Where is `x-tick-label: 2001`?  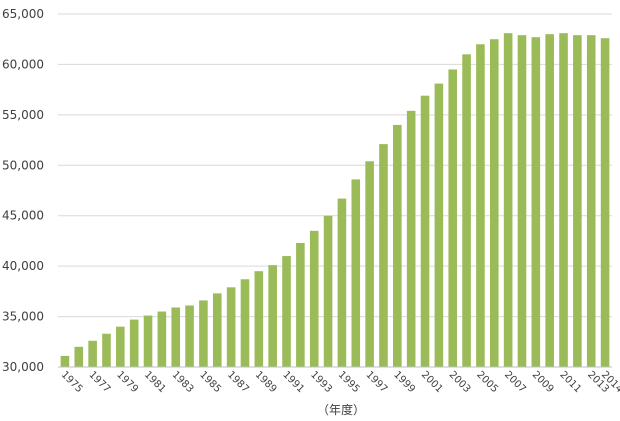 x-tick-label: 2001 is located at coordinates (432, 382).